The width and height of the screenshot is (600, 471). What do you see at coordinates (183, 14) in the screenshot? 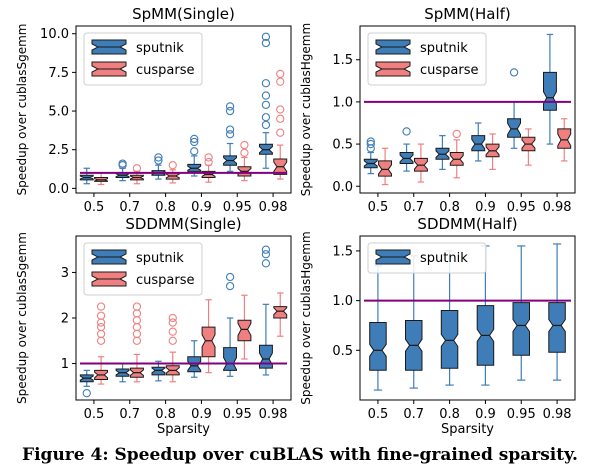
I see `chart-title: SpMM(Single)` at bounding box center [183, 14].